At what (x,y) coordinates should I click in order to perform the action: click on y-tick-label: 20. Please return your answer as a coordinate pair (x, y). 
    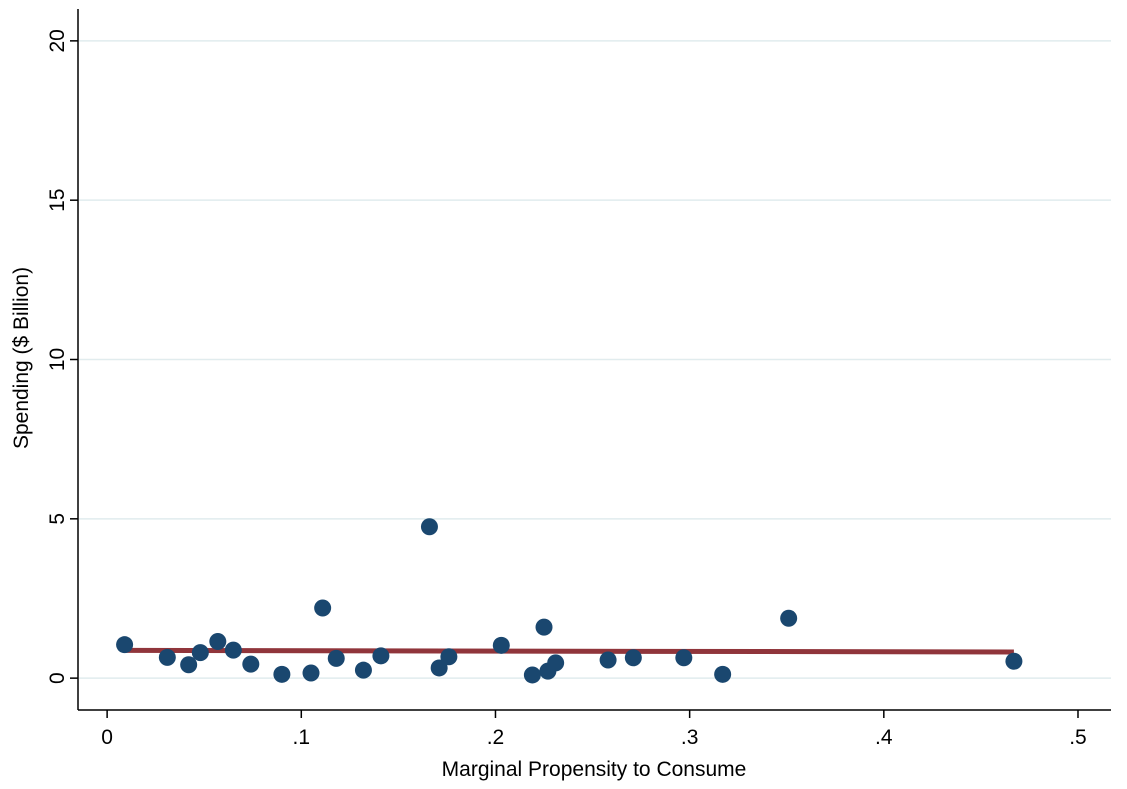
    Looking at the image, I should click on (57, 40).